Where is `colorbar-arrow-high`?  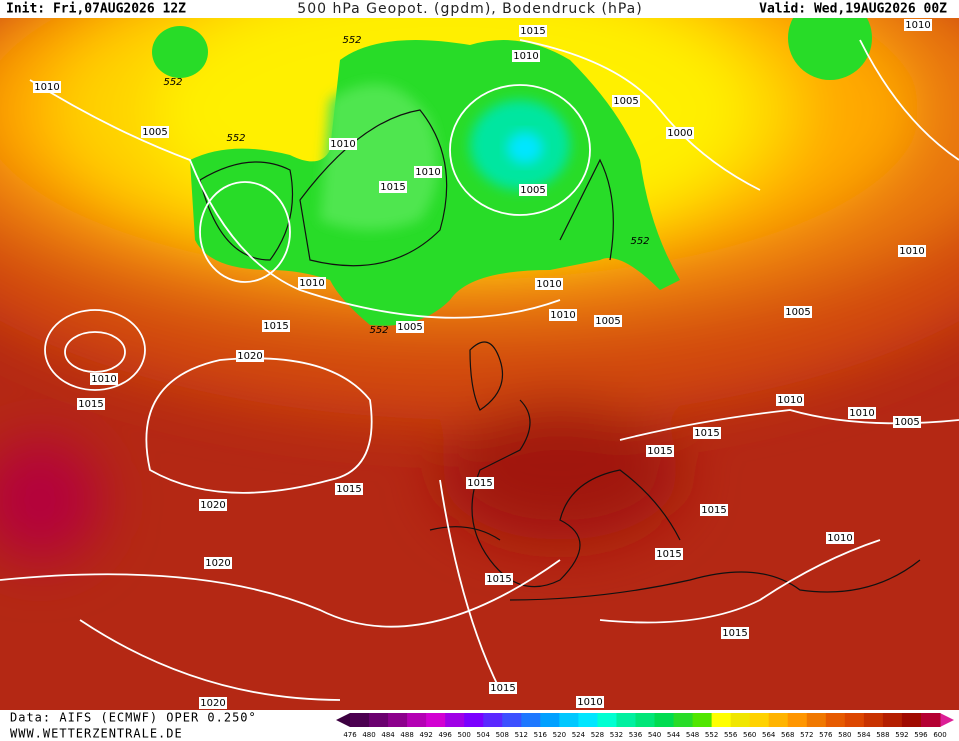
colorbar-arrow-high is located at coordinates (947, 720).